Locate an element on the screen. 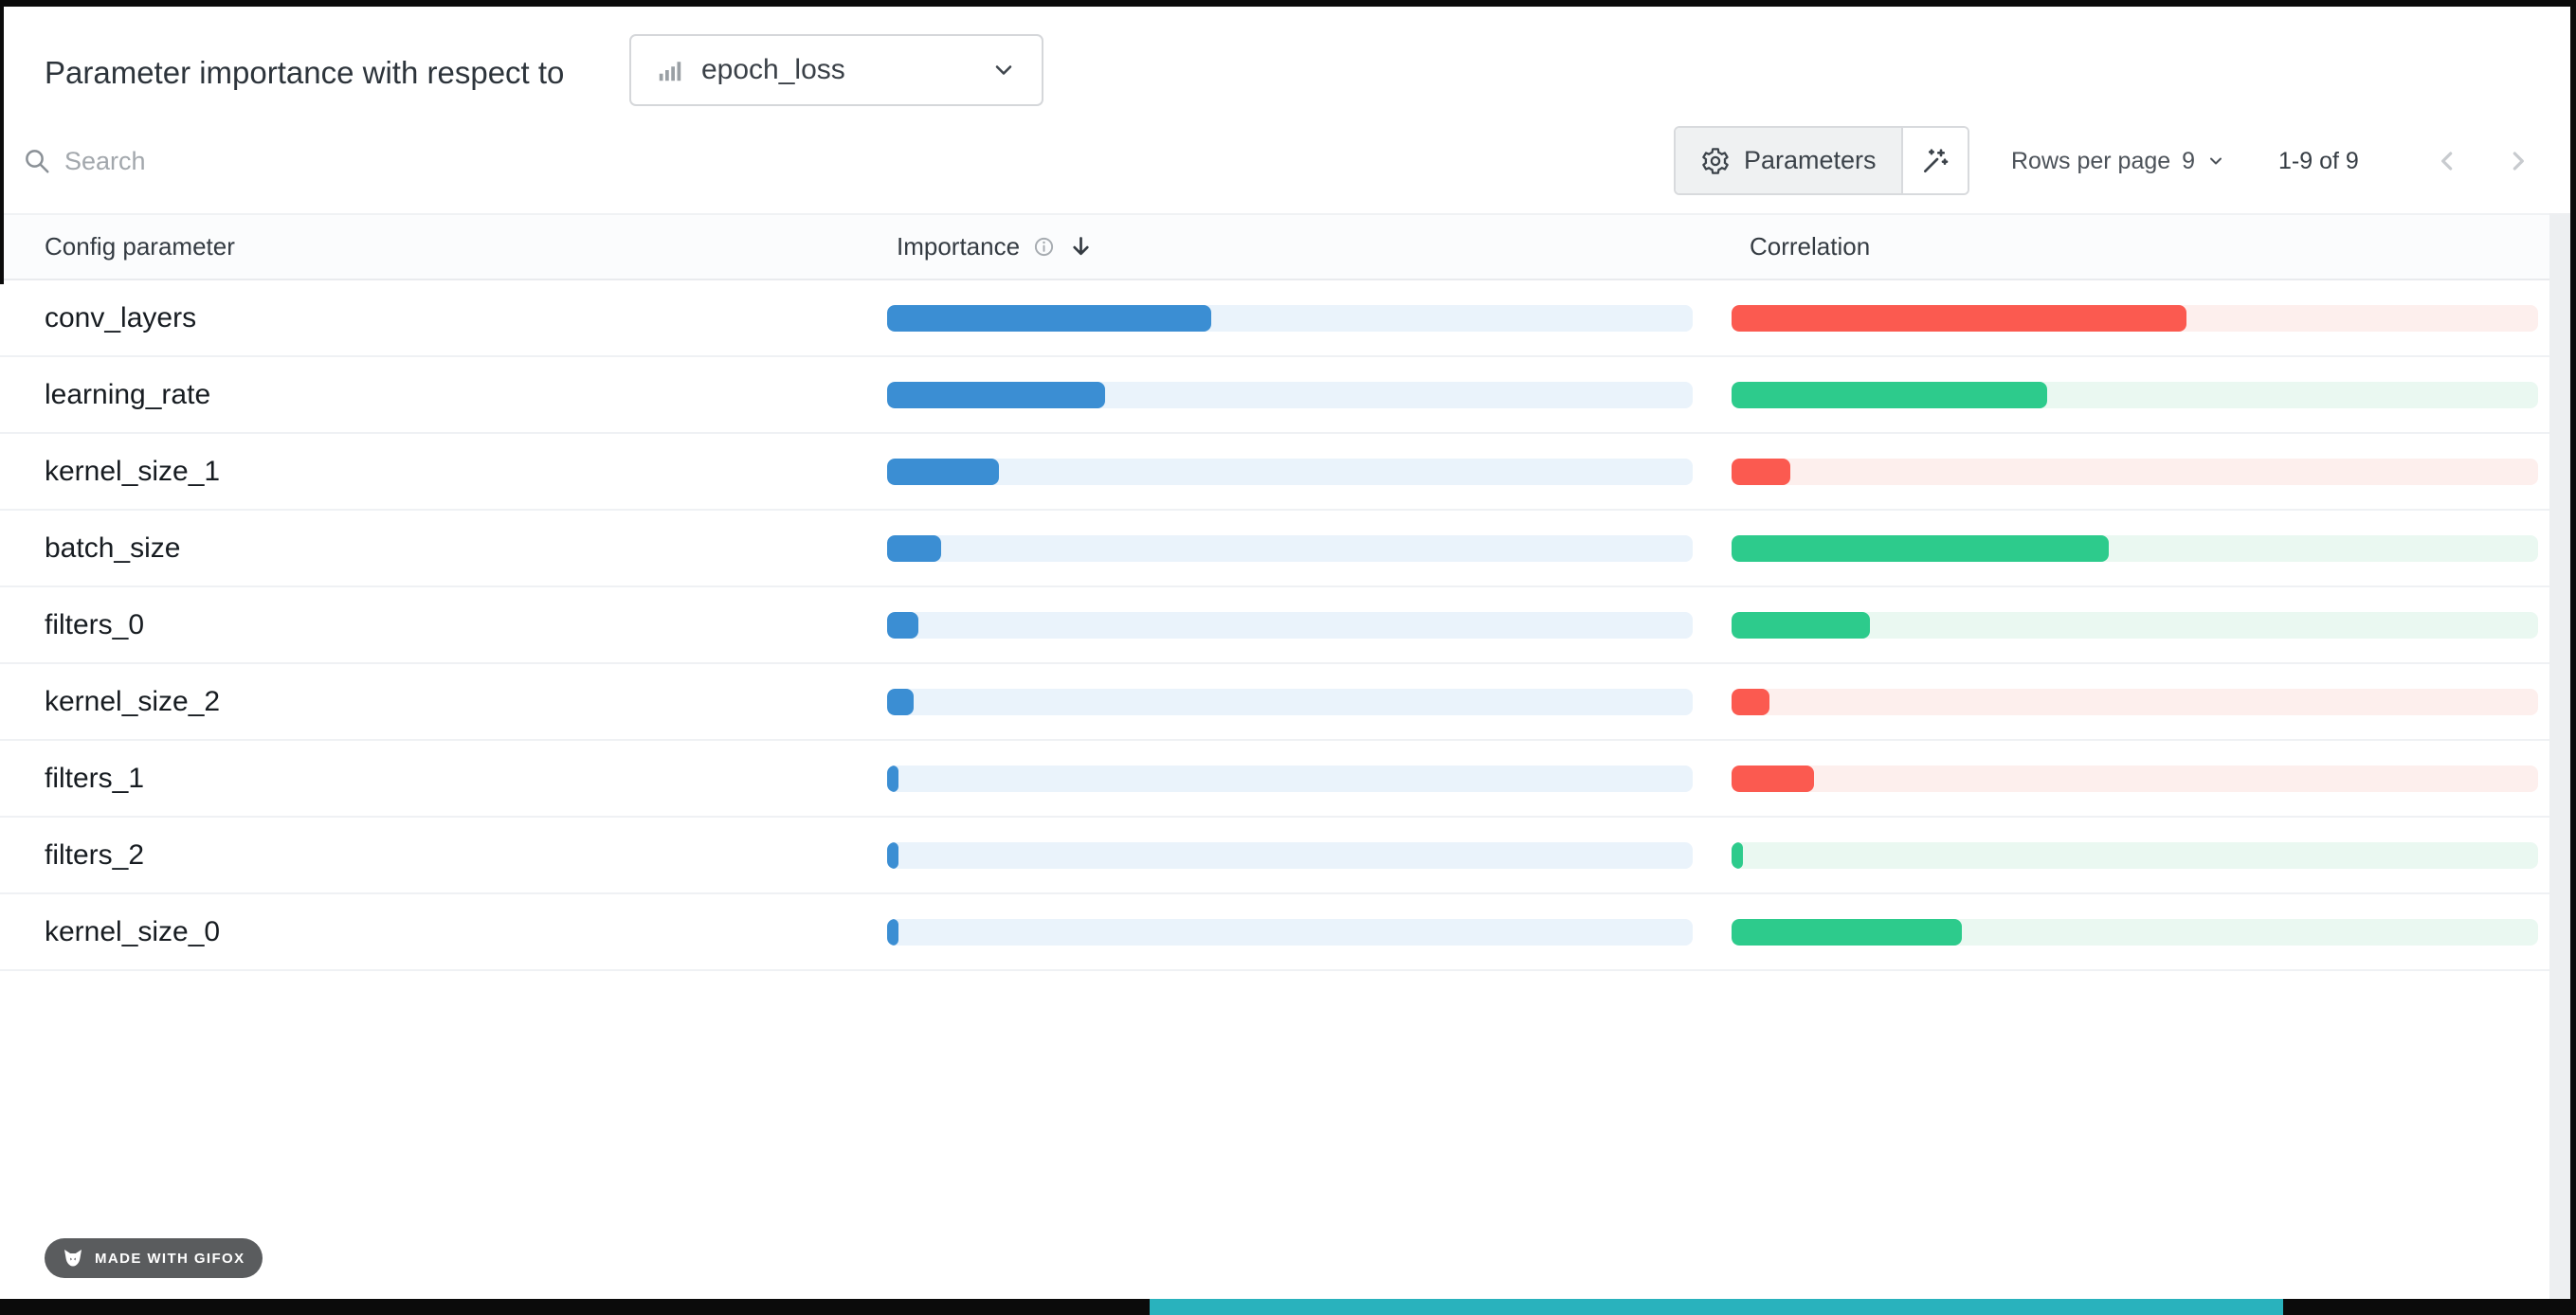 This screenshot has height=1315, width=2576. parameter-name: kernel_size_2 is located at coordinates (133, 701).